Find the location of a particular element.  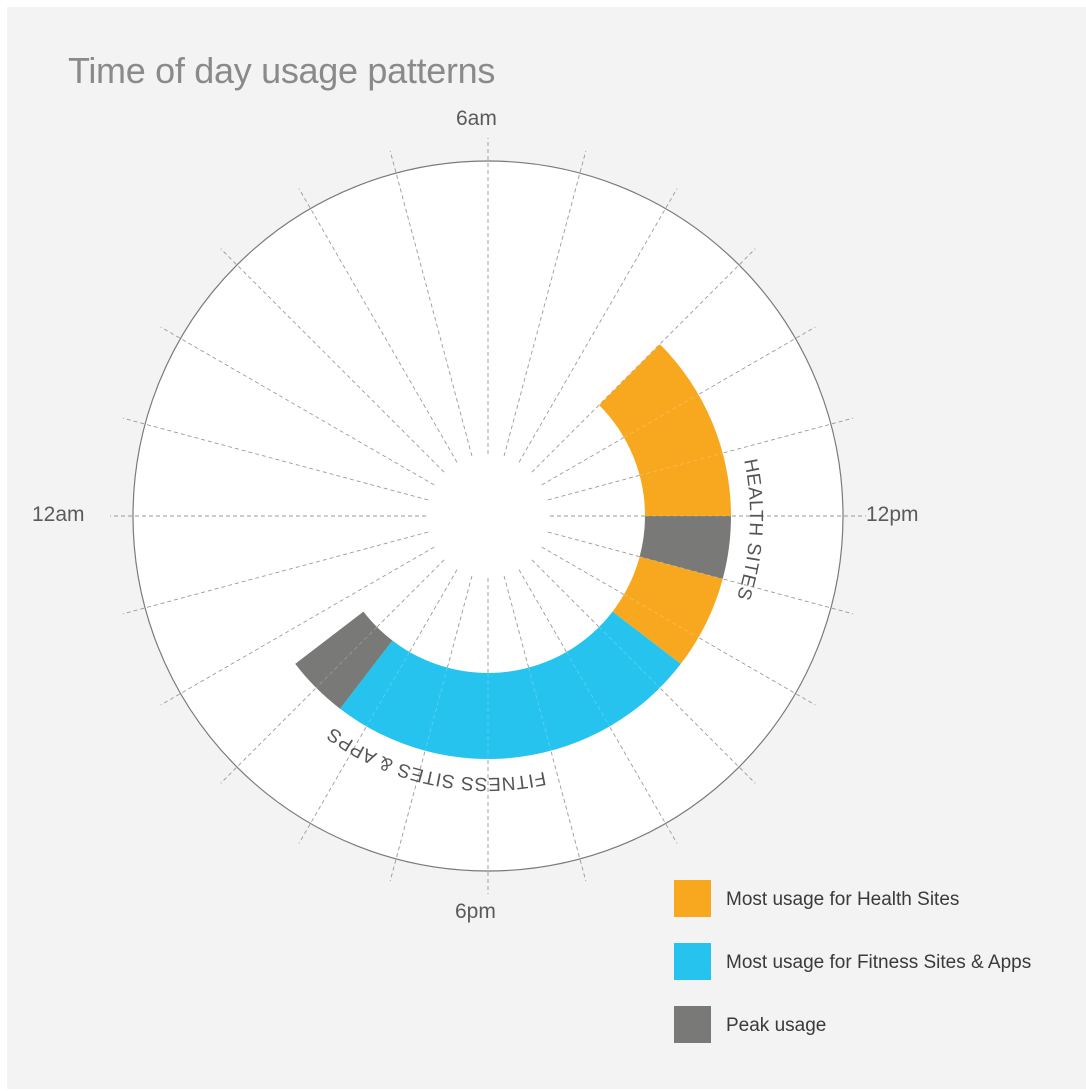

hour-label-6am: 6am is located at coordinates (476, 118).